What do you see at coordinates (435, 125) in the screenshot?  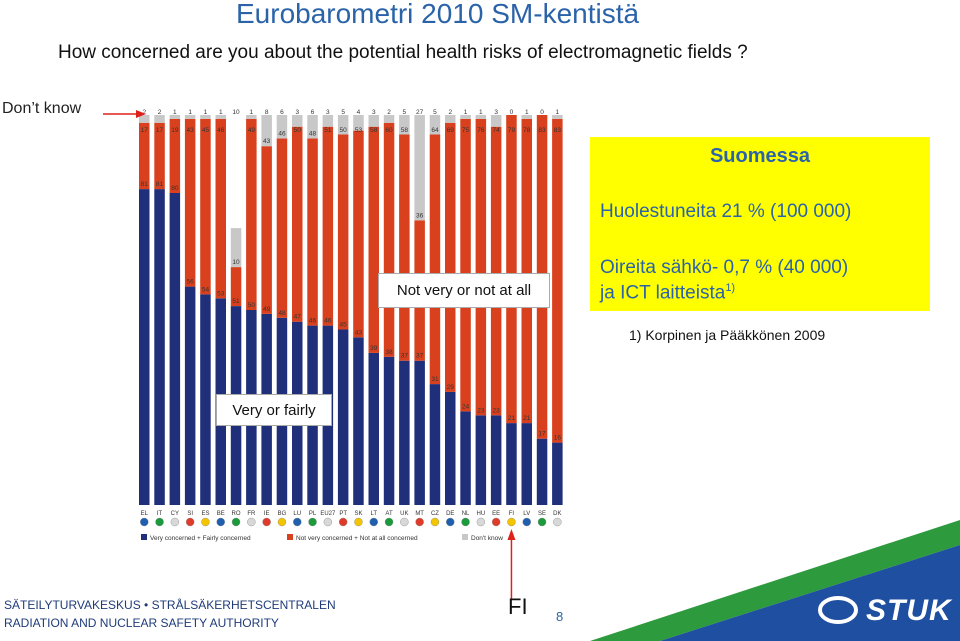 I see `bar-dontknow-CZ` at bounding box center [435, 125].